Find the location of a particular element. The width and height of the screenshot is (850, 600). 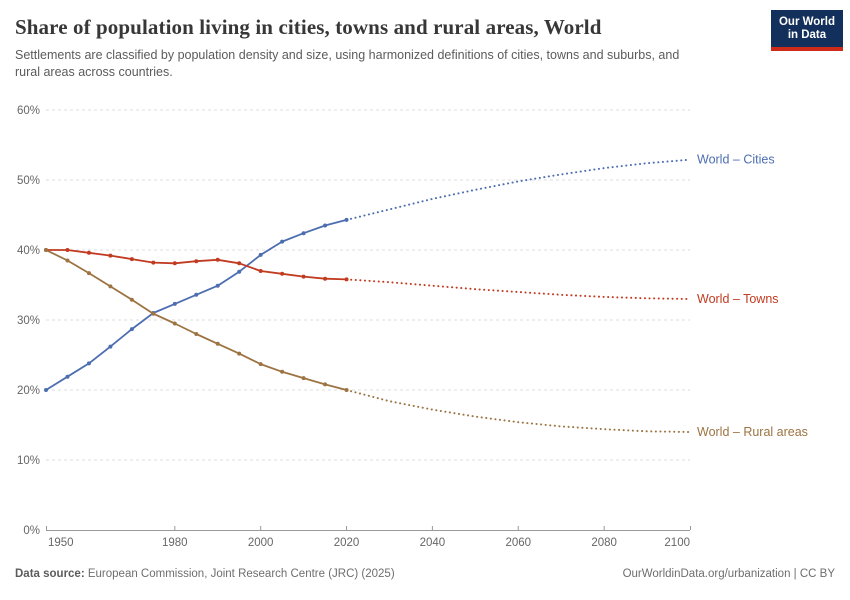

series-projection-world-rural-areas is located at coordinates (518, 411).